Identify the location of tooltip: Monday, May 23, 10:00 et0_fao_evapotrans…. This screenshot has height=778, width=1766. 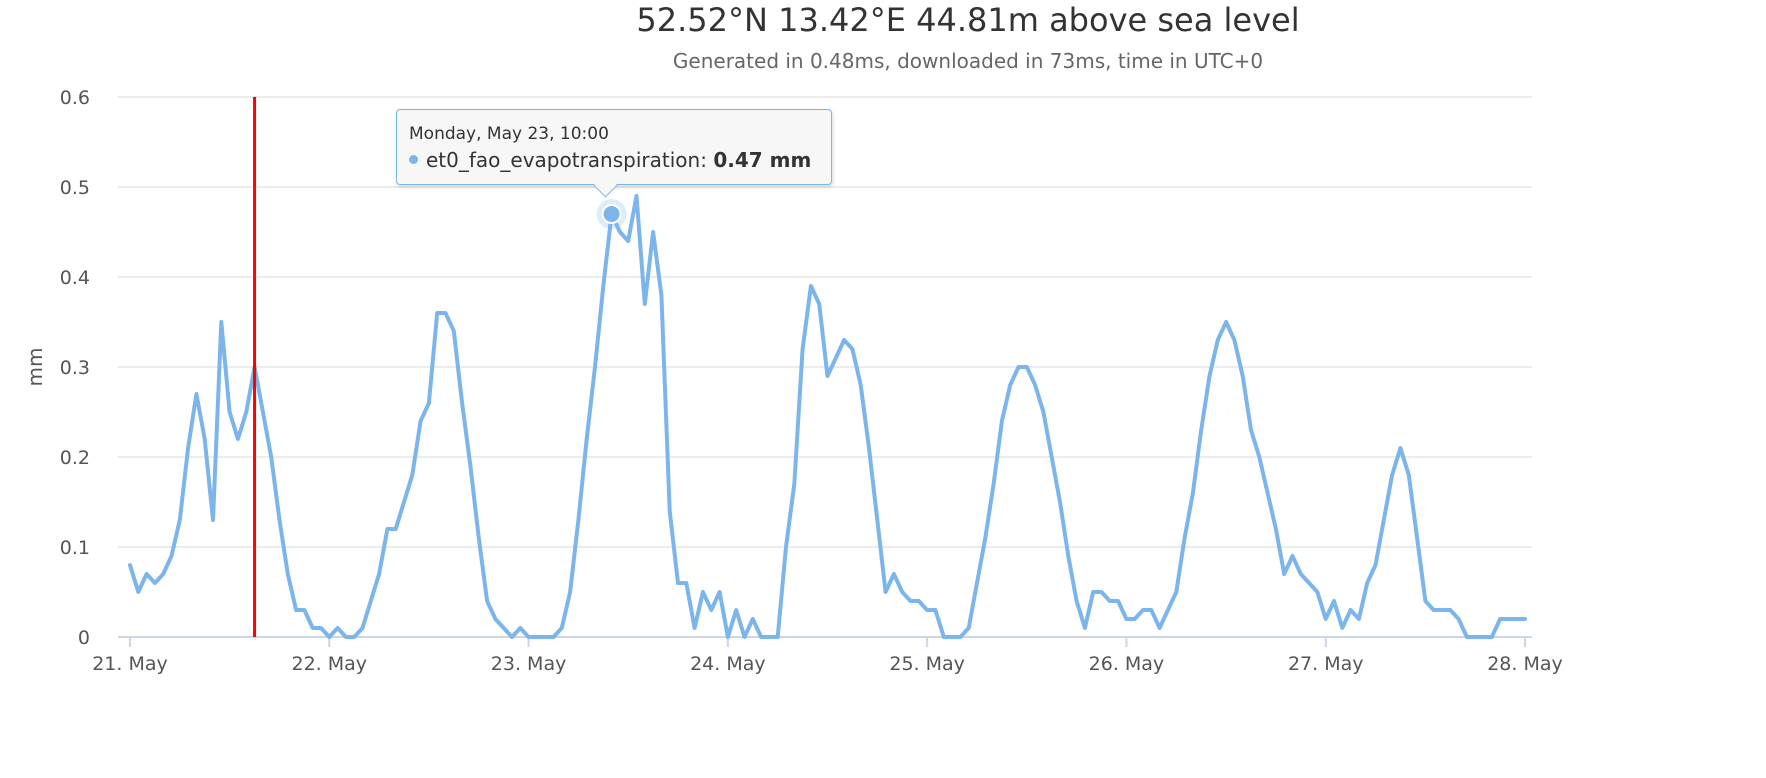
(614, 153).